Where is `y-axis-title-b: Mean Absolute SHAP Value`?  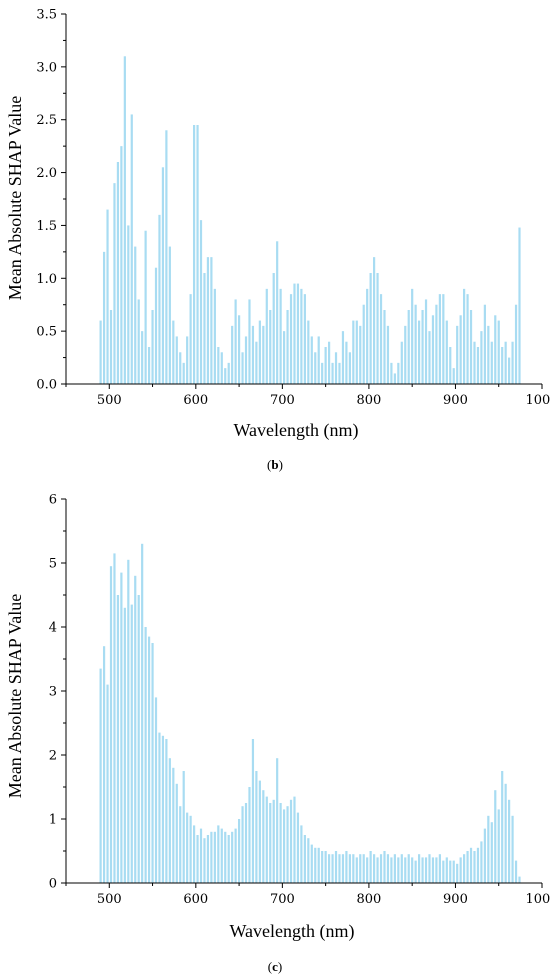 y-axis-title-b: Mean Absolute SHAP Value is located at coordinates (15, 198).